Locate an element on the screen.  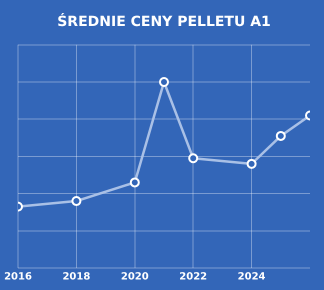
chart-title: ŚREDNIE CENY PELLETU A1 is located at coordinates (164, 21).